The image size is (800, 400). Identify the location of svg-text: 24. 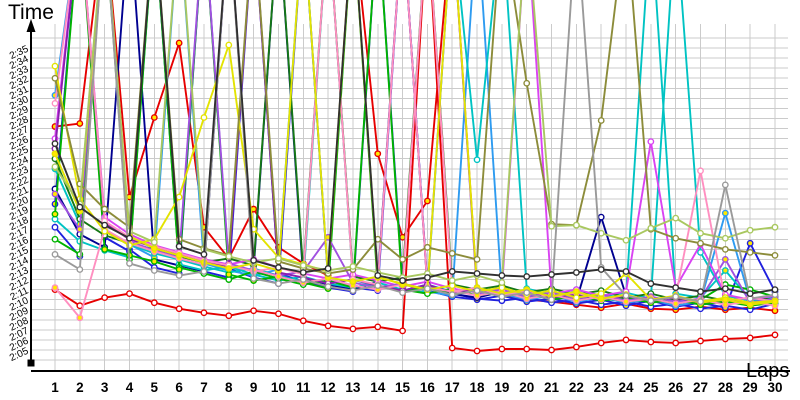
(627, 387).